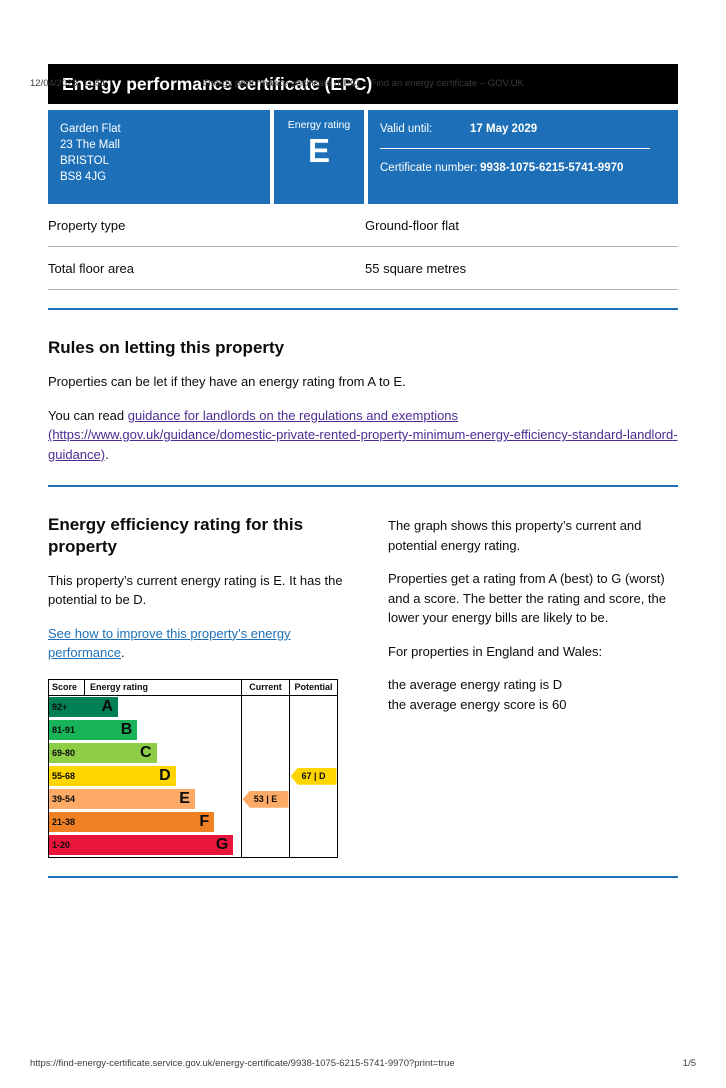 The height and width of the screenshot is (1088, 726). I want to click on energy-rating-label: Energy rating, so click(319, 125).